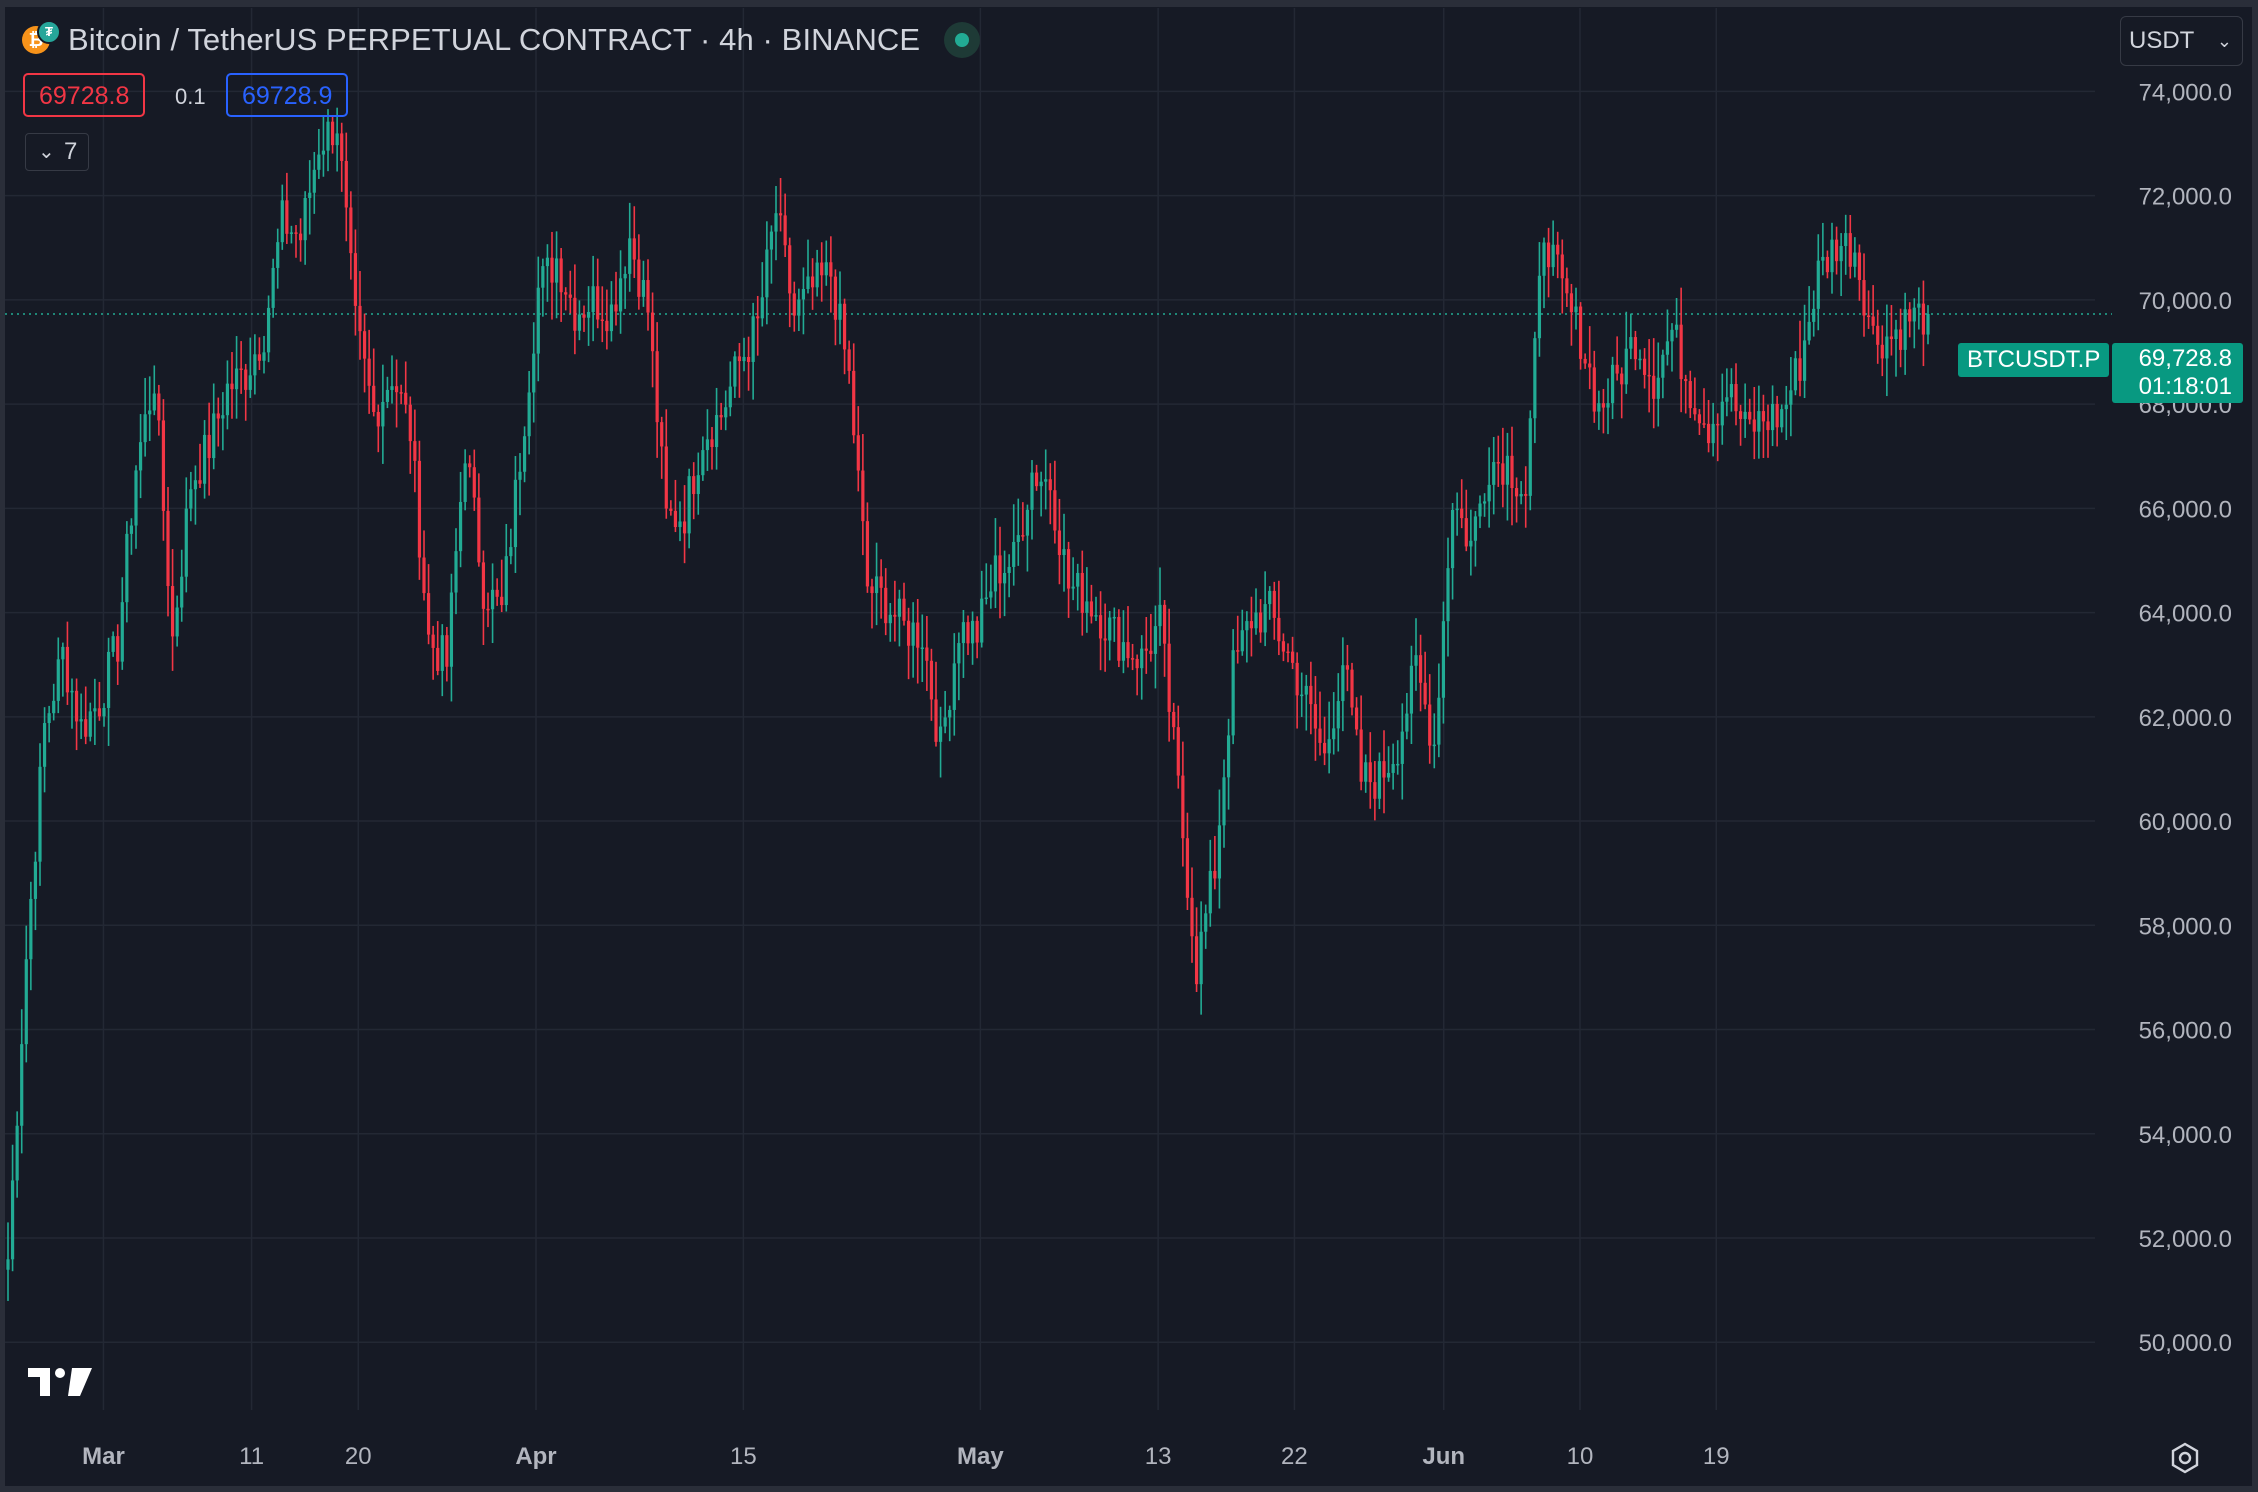 The width and height of the screenshot is (2258, 1492). What do you see at coordinates (905, 1456) in the screenshot?
I see `time-axis: Mar 11 20 Apr 15 May 13 22 Jun 10 19` at bounding box center [905, 1456].